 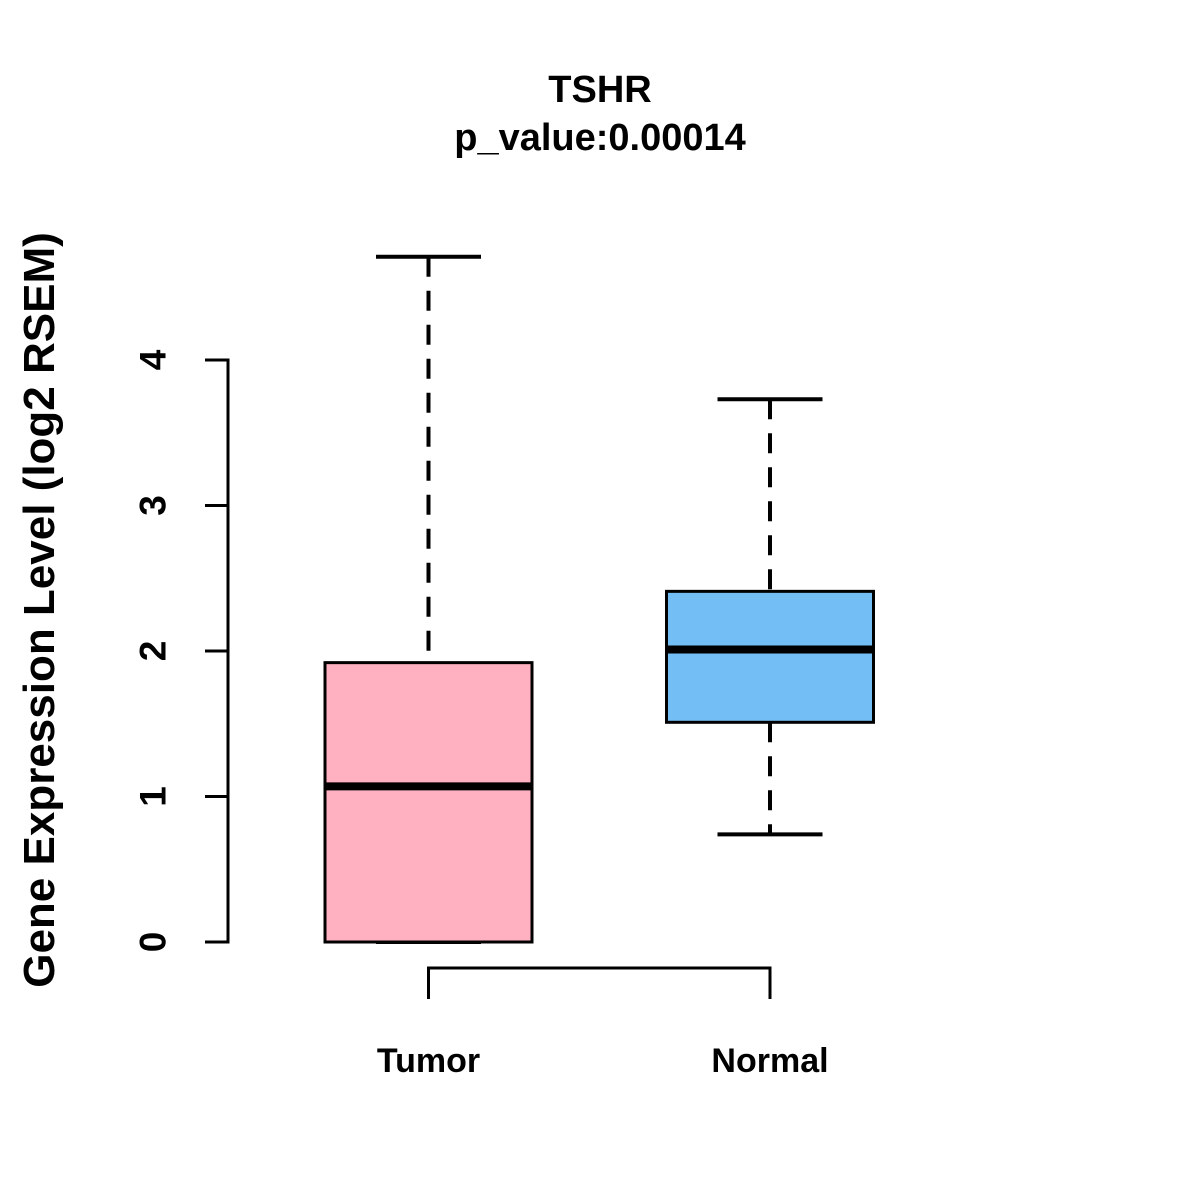 I want to click on y-axis-tick-label: 3, so click(x=153, y=505).